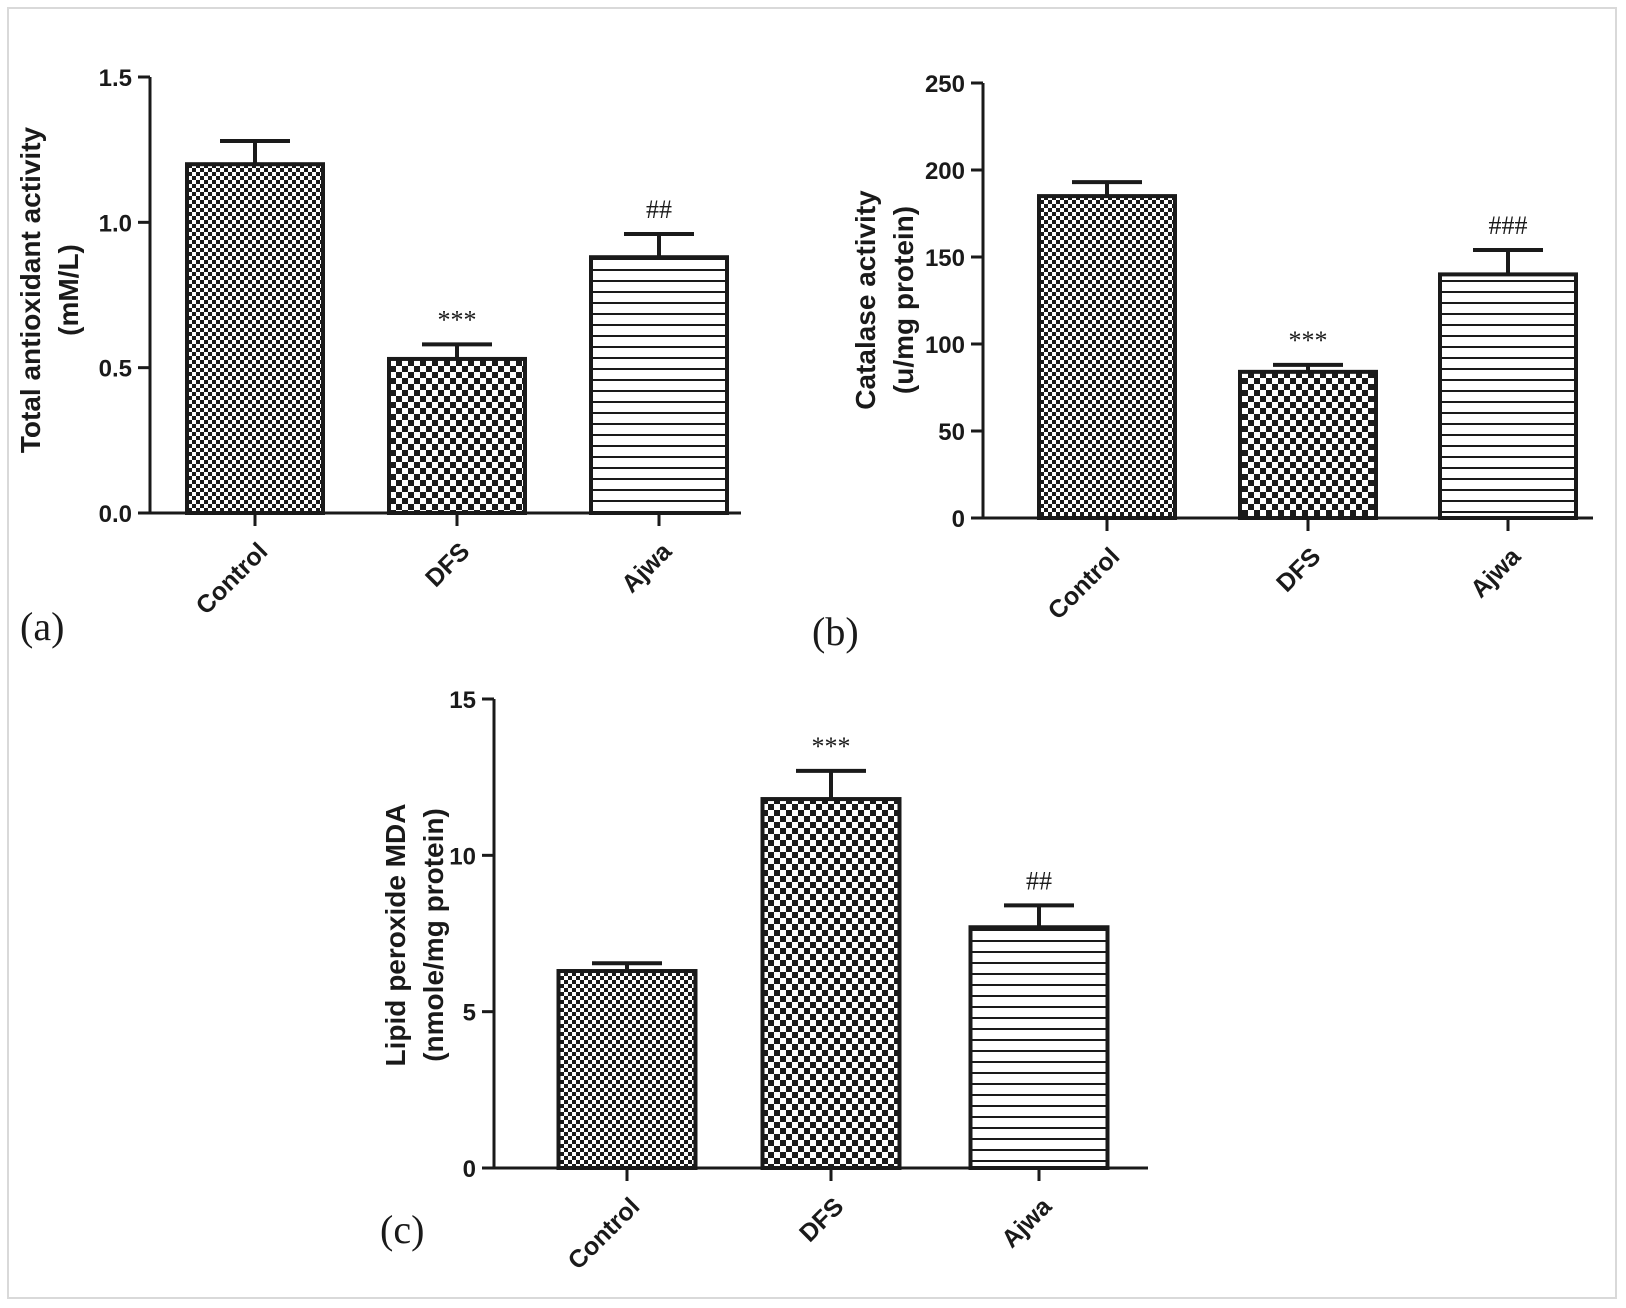 This screenshot has height=1308, width=1626. I want to click on chart-c-significance-ajwa: ##, so click(1039, 880).